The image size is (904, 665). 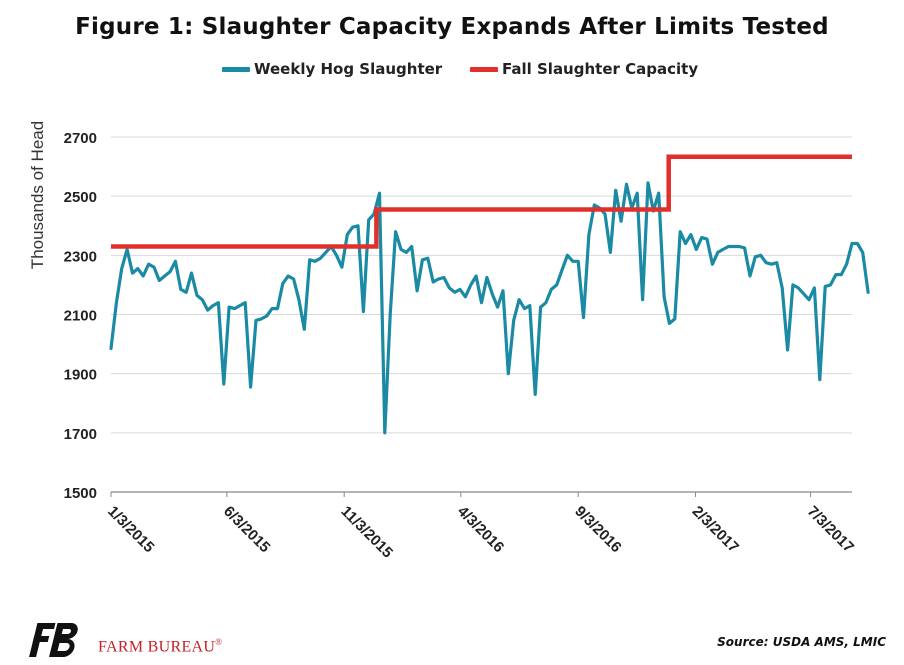 What do you see at coordinates (600, 69) in the screenshot?
I see `legend-label-fall-slaughter-capacity: Fall Slaughter Capacity` at bounding box center [600, 69].